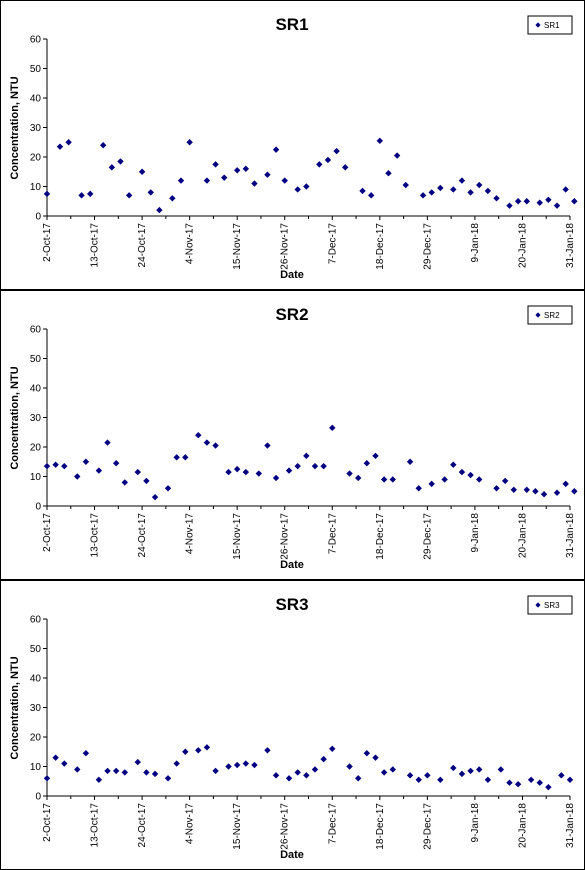  I want to click on legend: SR1, so click(550, 25).